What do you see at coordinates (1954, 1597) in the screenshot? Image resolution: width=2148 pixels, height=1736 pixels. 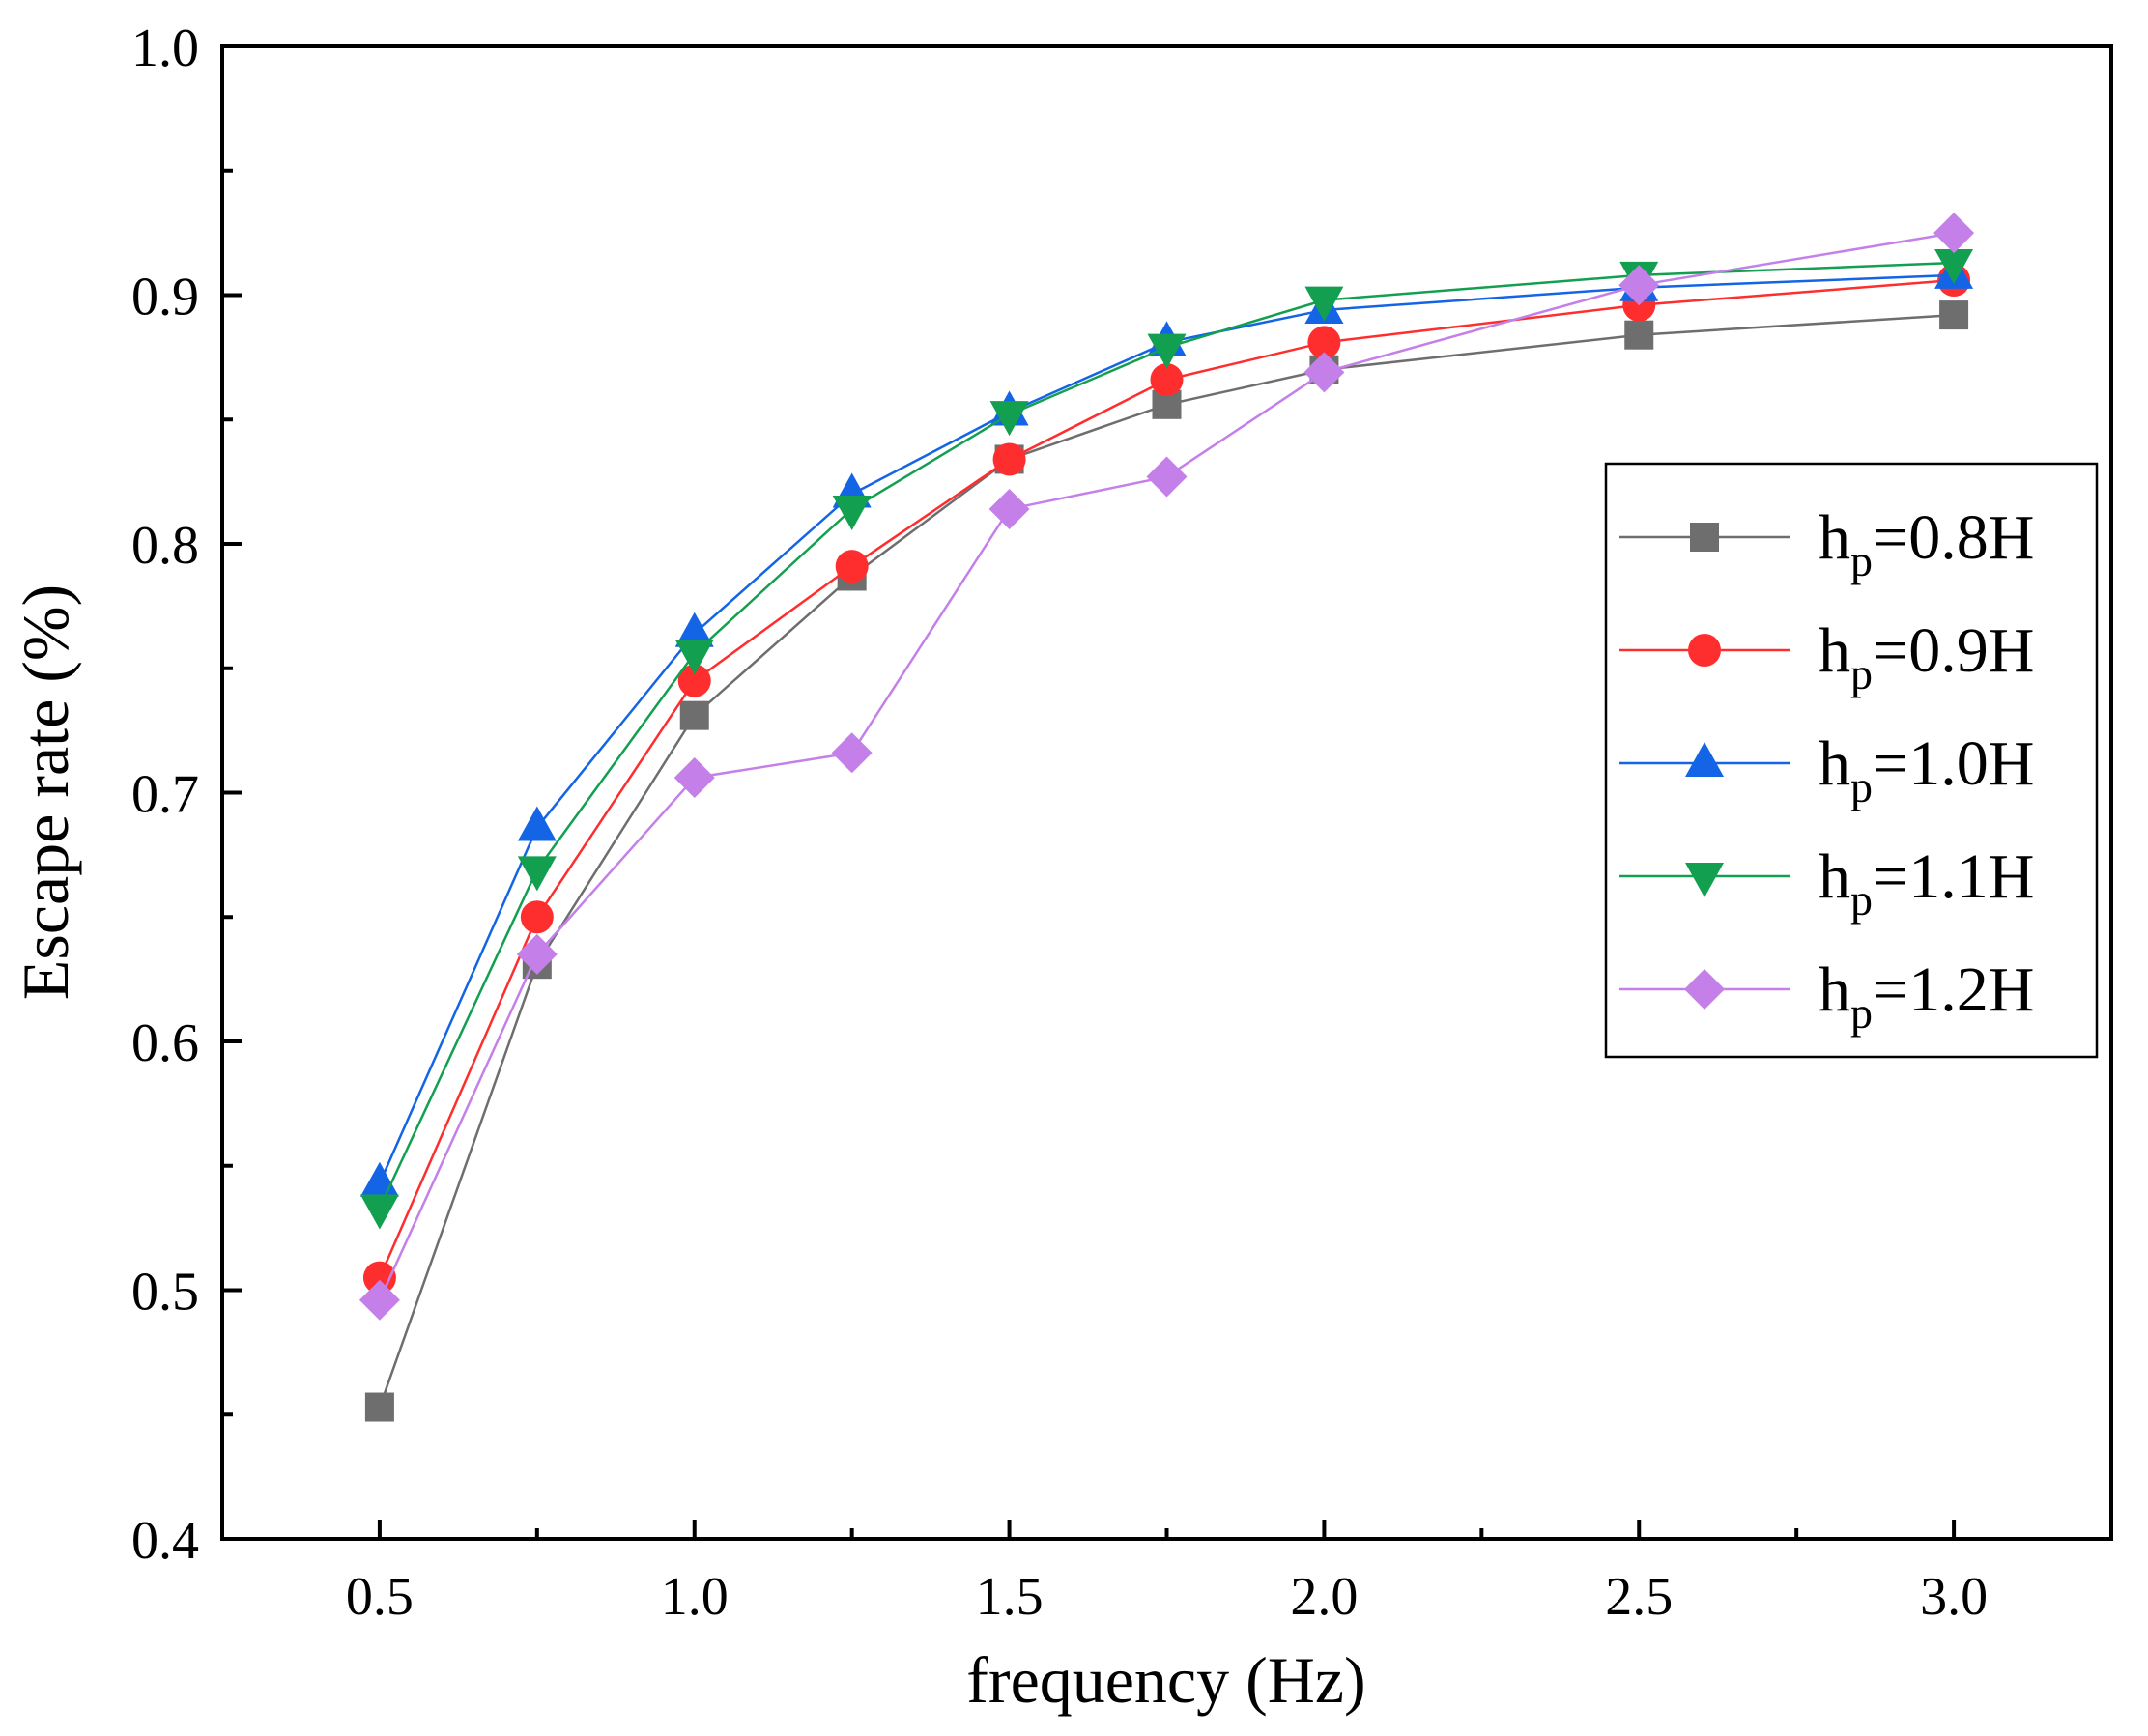 I see `x-tick-label: 3.0` at bounding box center [1954, 1597].